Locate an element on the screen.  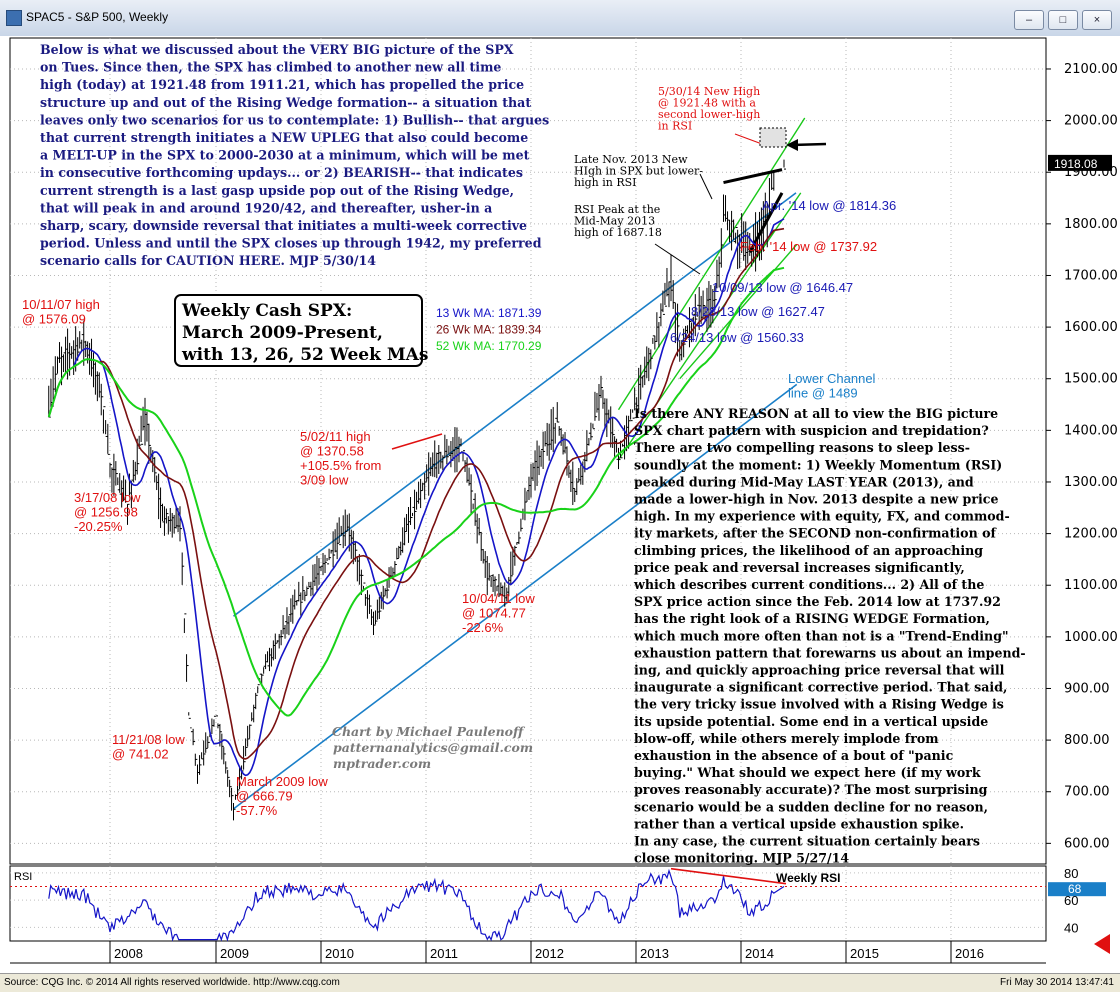
x-tick-label: 2011 is located at coordinates (444, 953).